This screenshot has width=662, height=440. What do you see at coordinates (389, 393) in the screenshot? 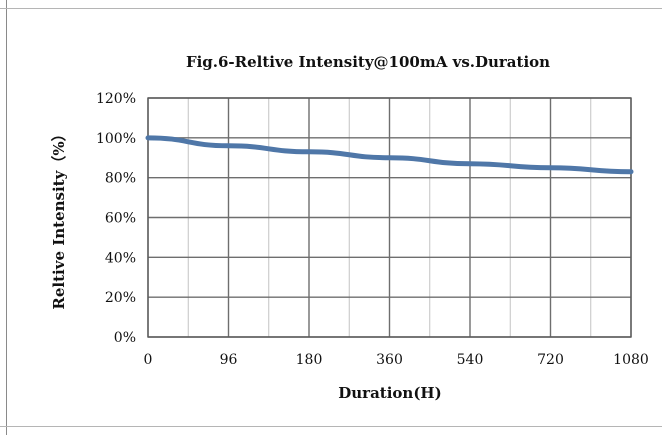
I see `x-axis-label: Duration(H)` at bounding box center [389, 393].